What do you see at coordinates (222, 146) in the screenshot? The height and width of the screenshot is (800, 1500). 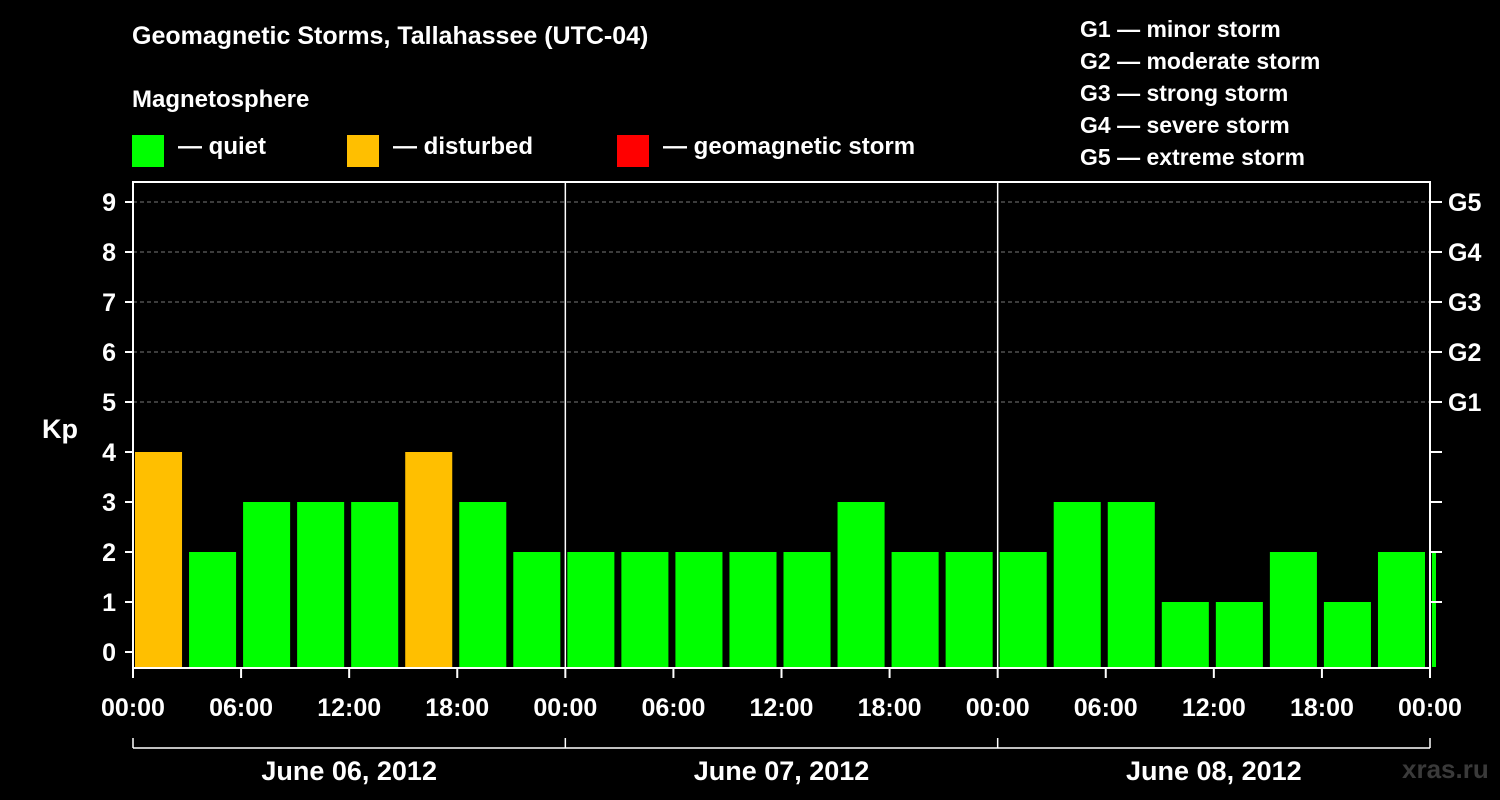 I see `legend-label-quiet: — quiet` at bounding box center [222, 146].